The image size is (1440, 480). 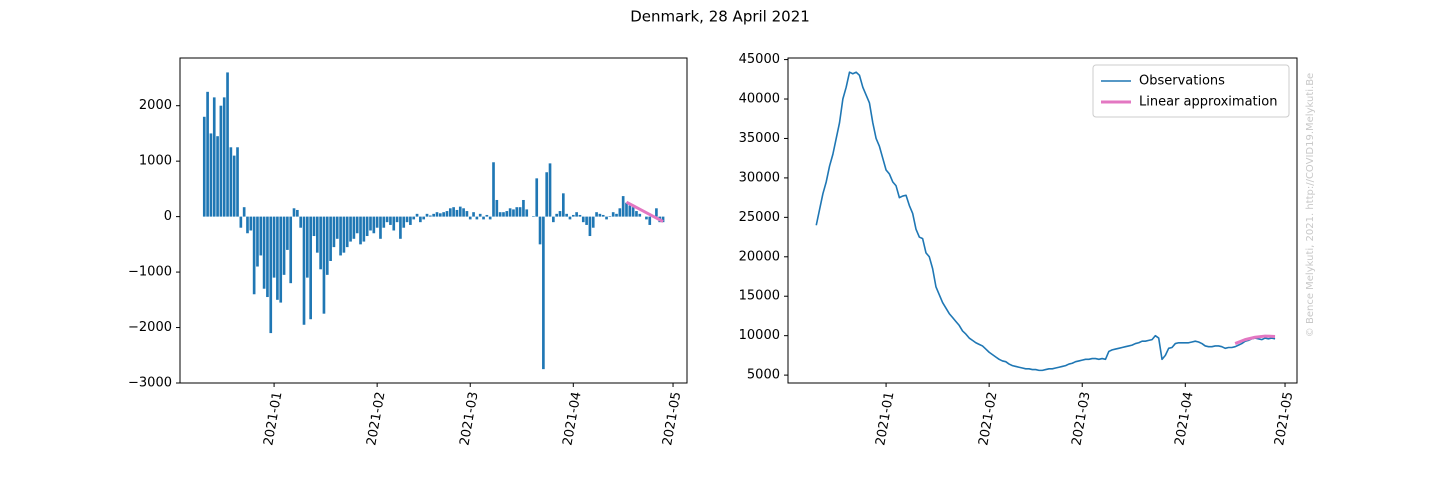 What do you see at coordinates (150, 383) in the screenshot?
I see `y-tick-label: −3000` at bounding box center [150, 383].